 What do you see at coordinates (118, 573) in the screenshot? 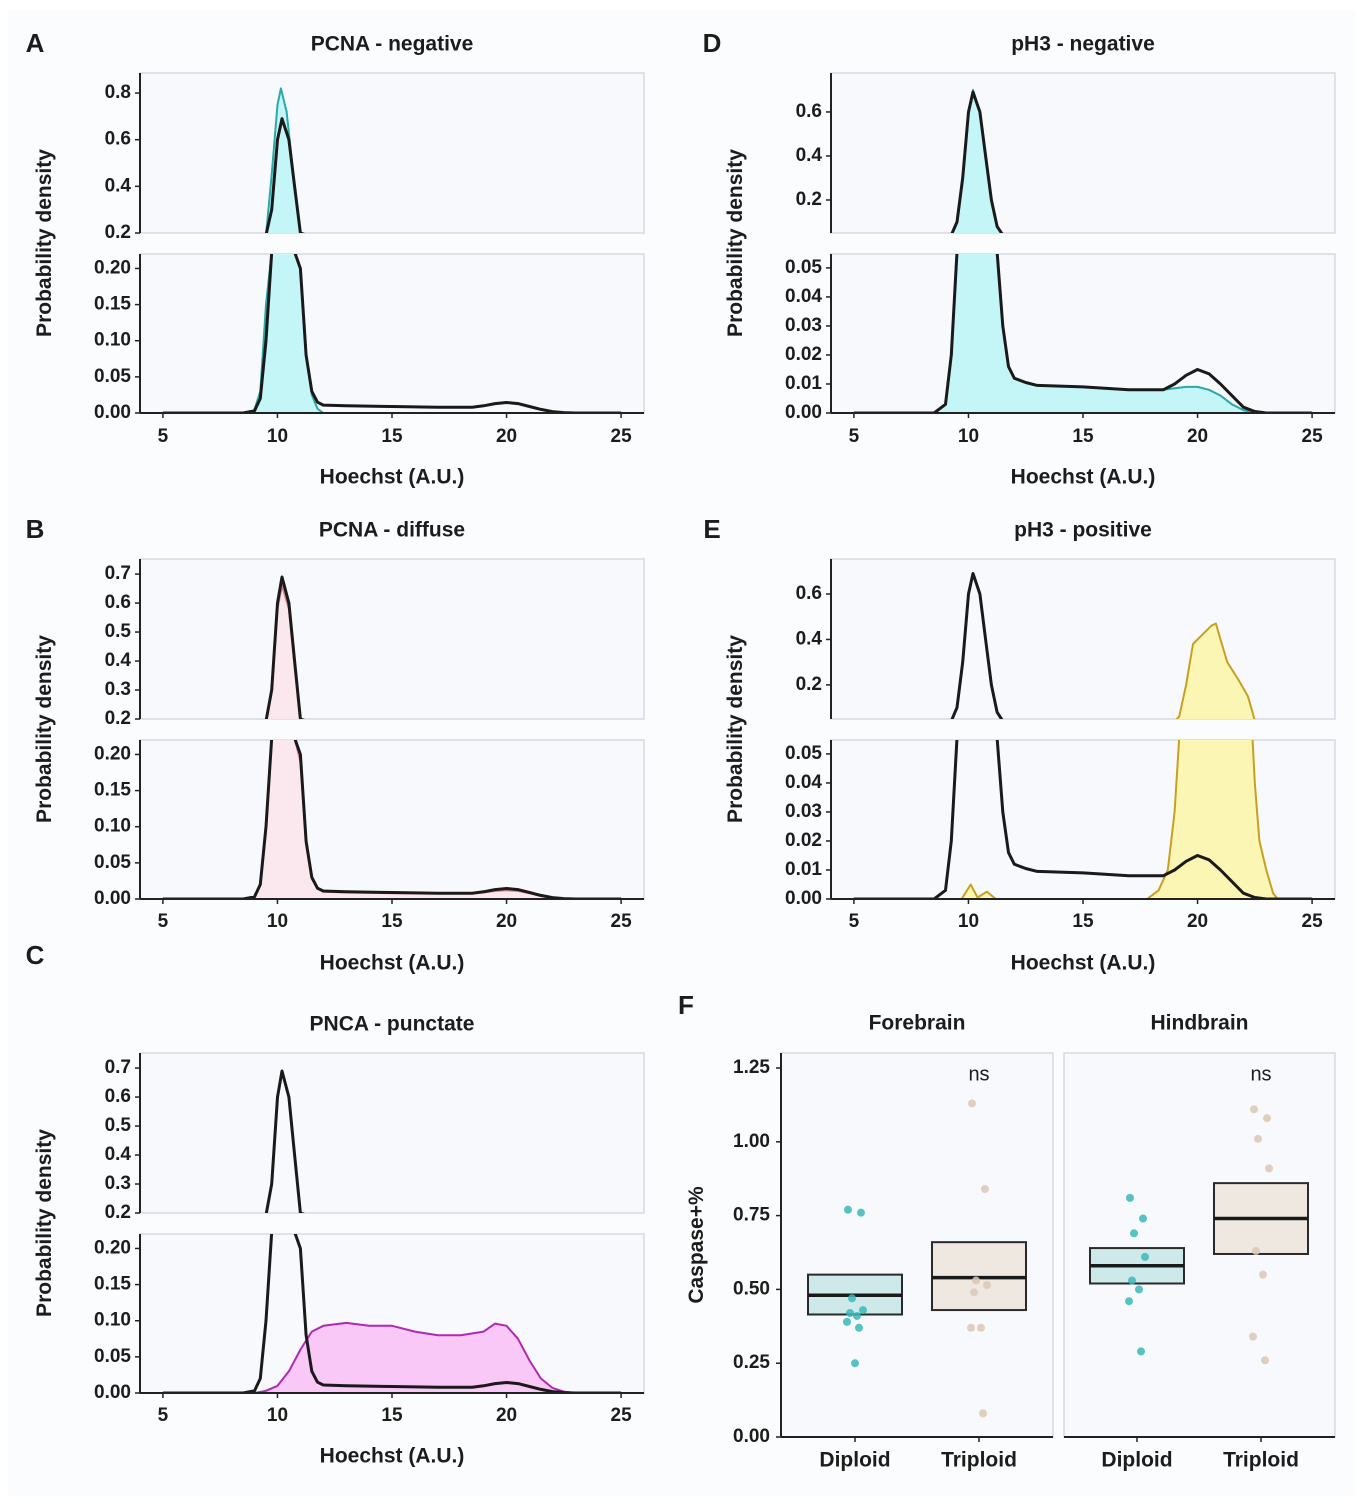
I see `y-tick-label: 0.7` at bounding box center [118, 573].